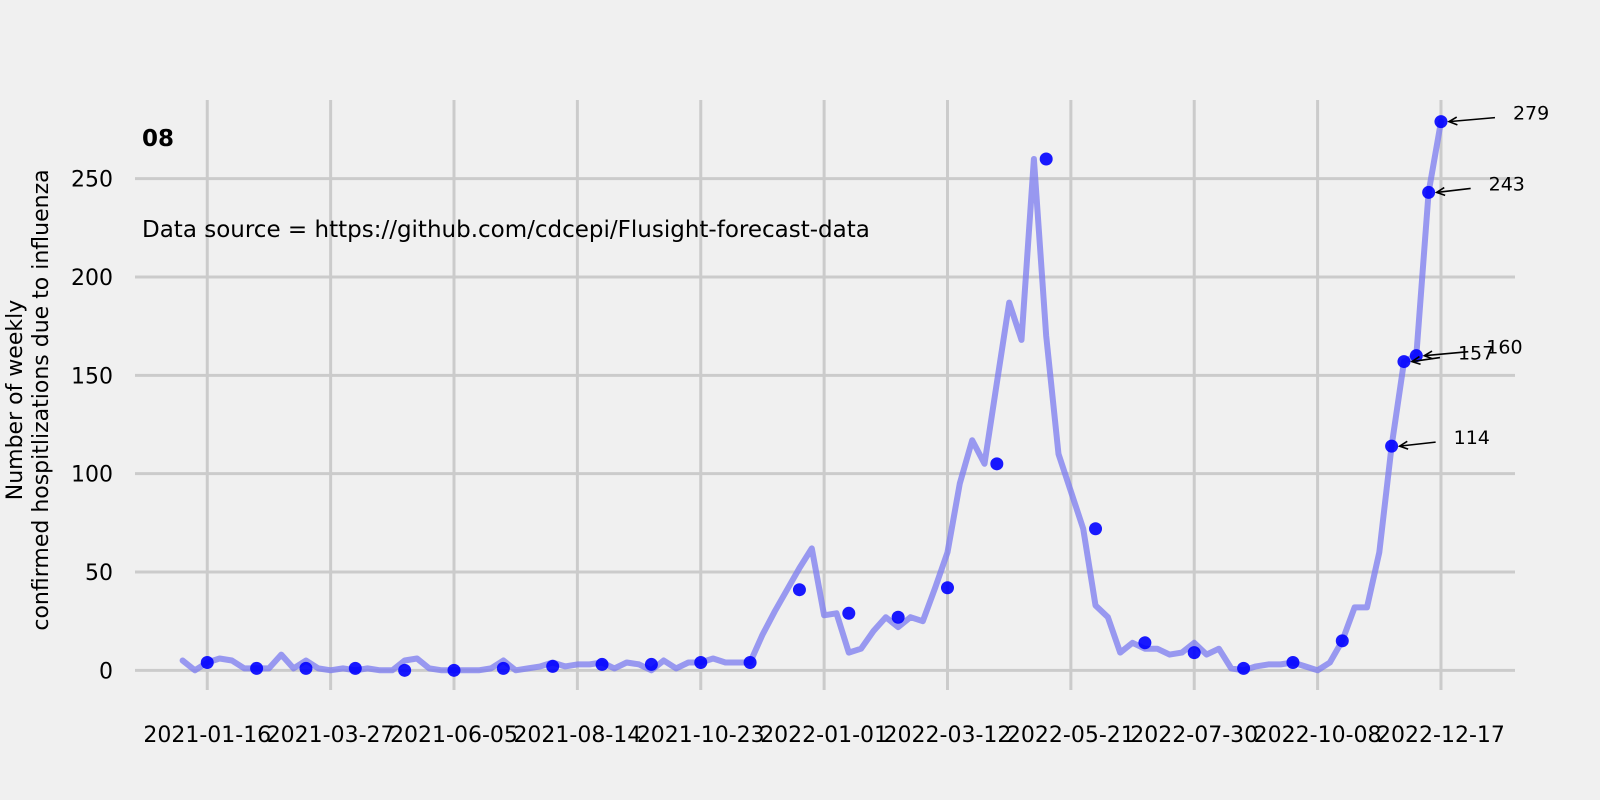  Describe the element at coordinates (1194, 735) in the screenshot. I see `x-tick-label: 2022-07-30` at that location.